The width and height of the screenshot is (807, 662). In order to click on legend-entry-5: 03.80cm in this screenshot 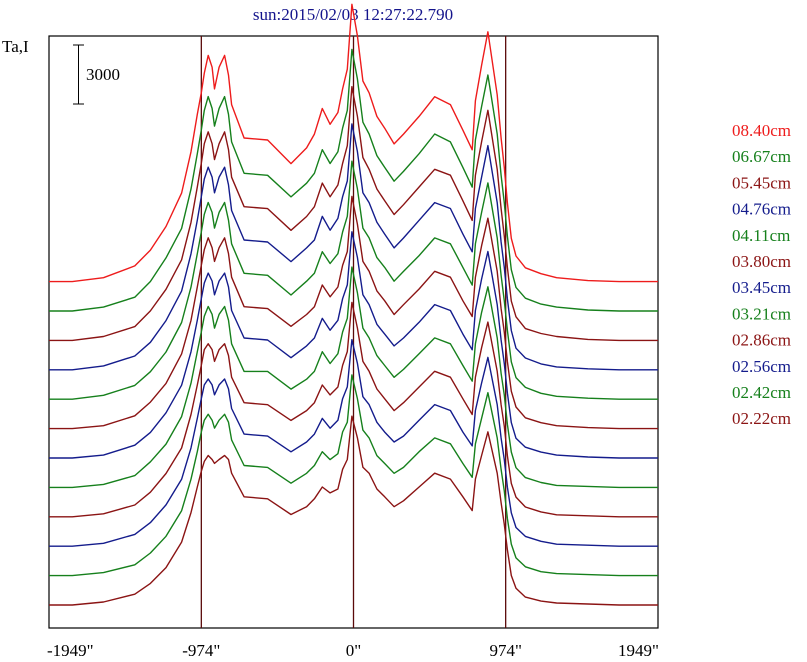, I will do `click(761, 261)`.